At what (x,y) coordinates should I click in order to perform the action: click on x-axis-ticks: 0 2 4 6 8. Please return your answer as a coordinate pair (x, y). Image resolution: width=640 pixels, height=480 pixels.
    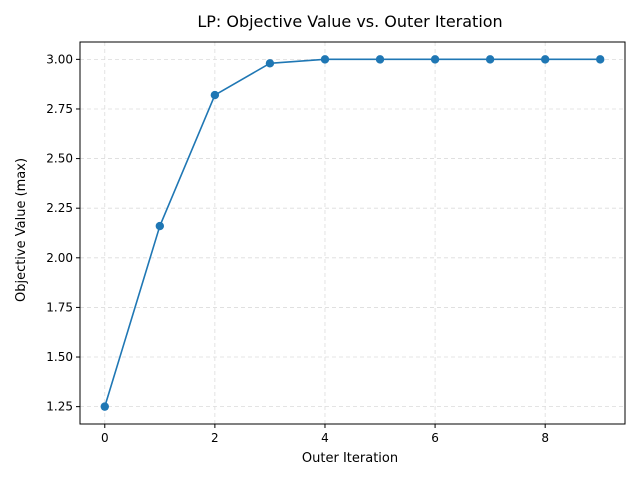
    Looking at the image, I should click on (325, 434).